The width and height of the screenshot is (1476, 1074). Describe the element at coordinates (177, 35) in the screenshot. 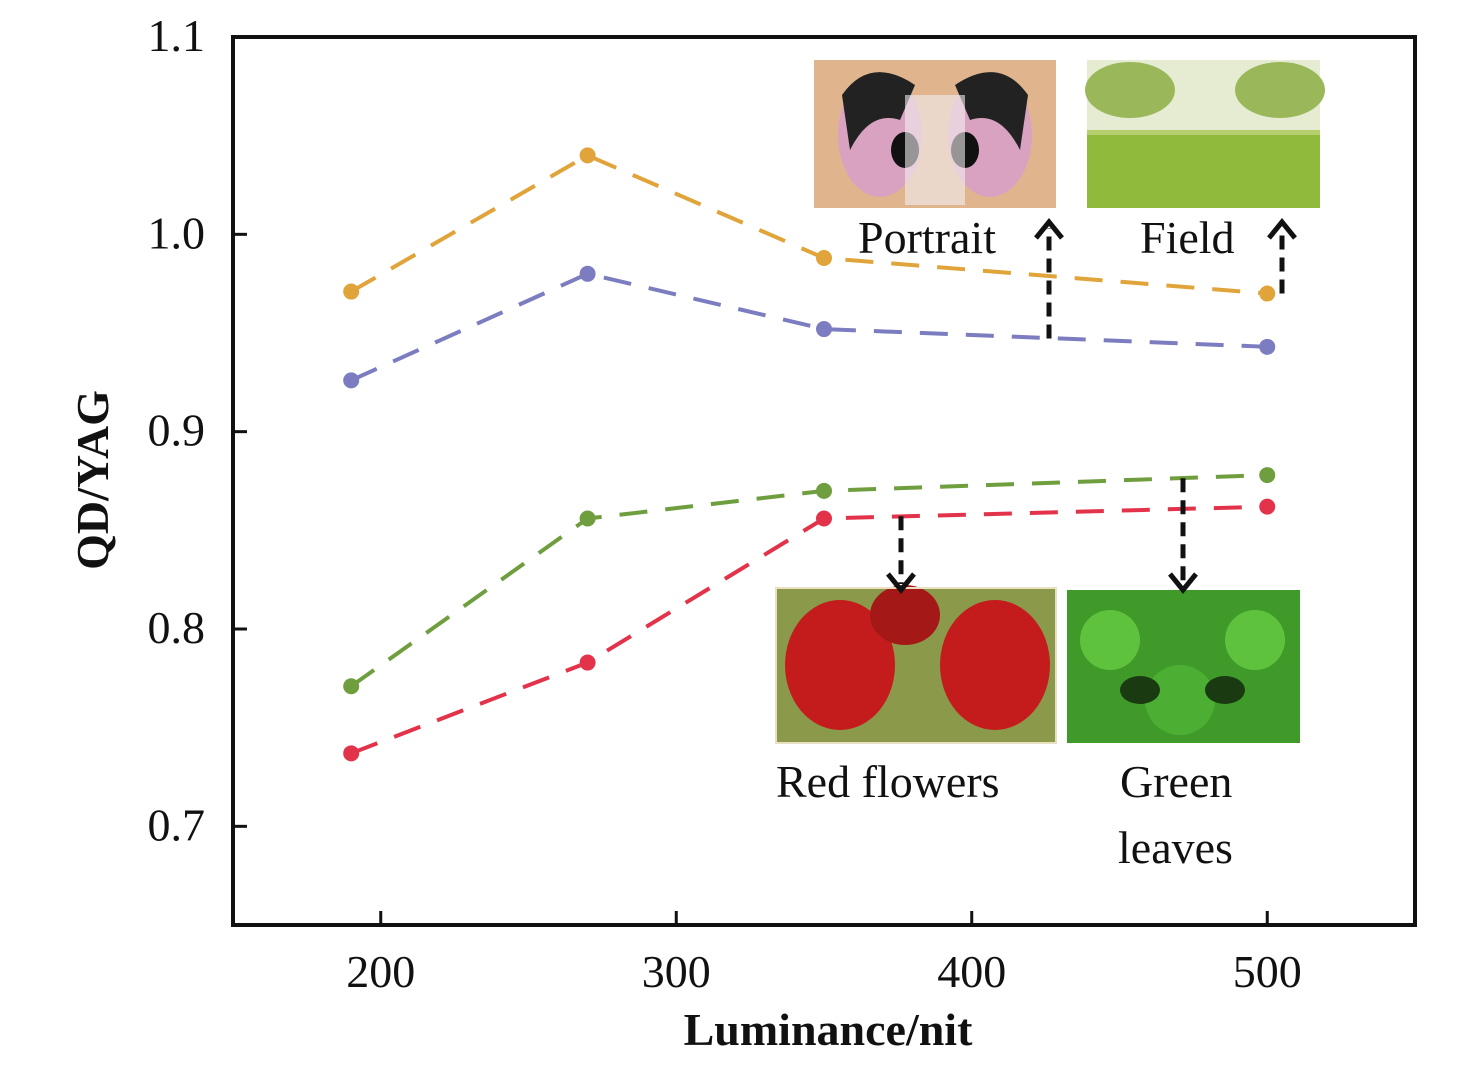

I see `y-tick-label: 1.1` at that location.